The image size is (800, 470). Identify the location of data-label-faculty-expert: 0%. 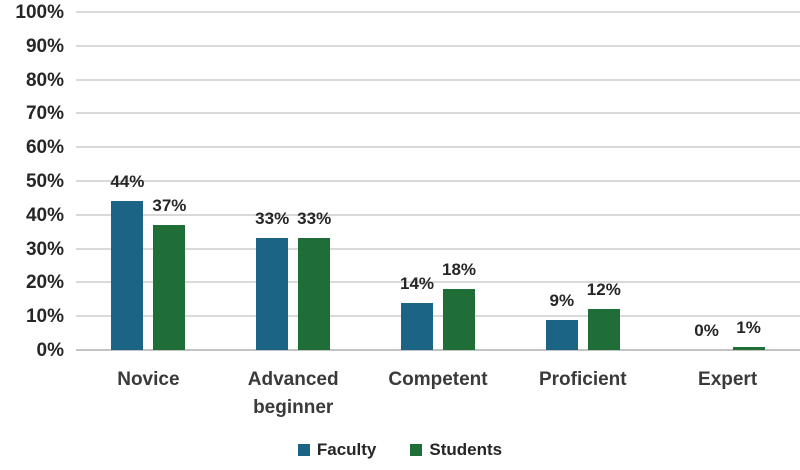
(706, 330).